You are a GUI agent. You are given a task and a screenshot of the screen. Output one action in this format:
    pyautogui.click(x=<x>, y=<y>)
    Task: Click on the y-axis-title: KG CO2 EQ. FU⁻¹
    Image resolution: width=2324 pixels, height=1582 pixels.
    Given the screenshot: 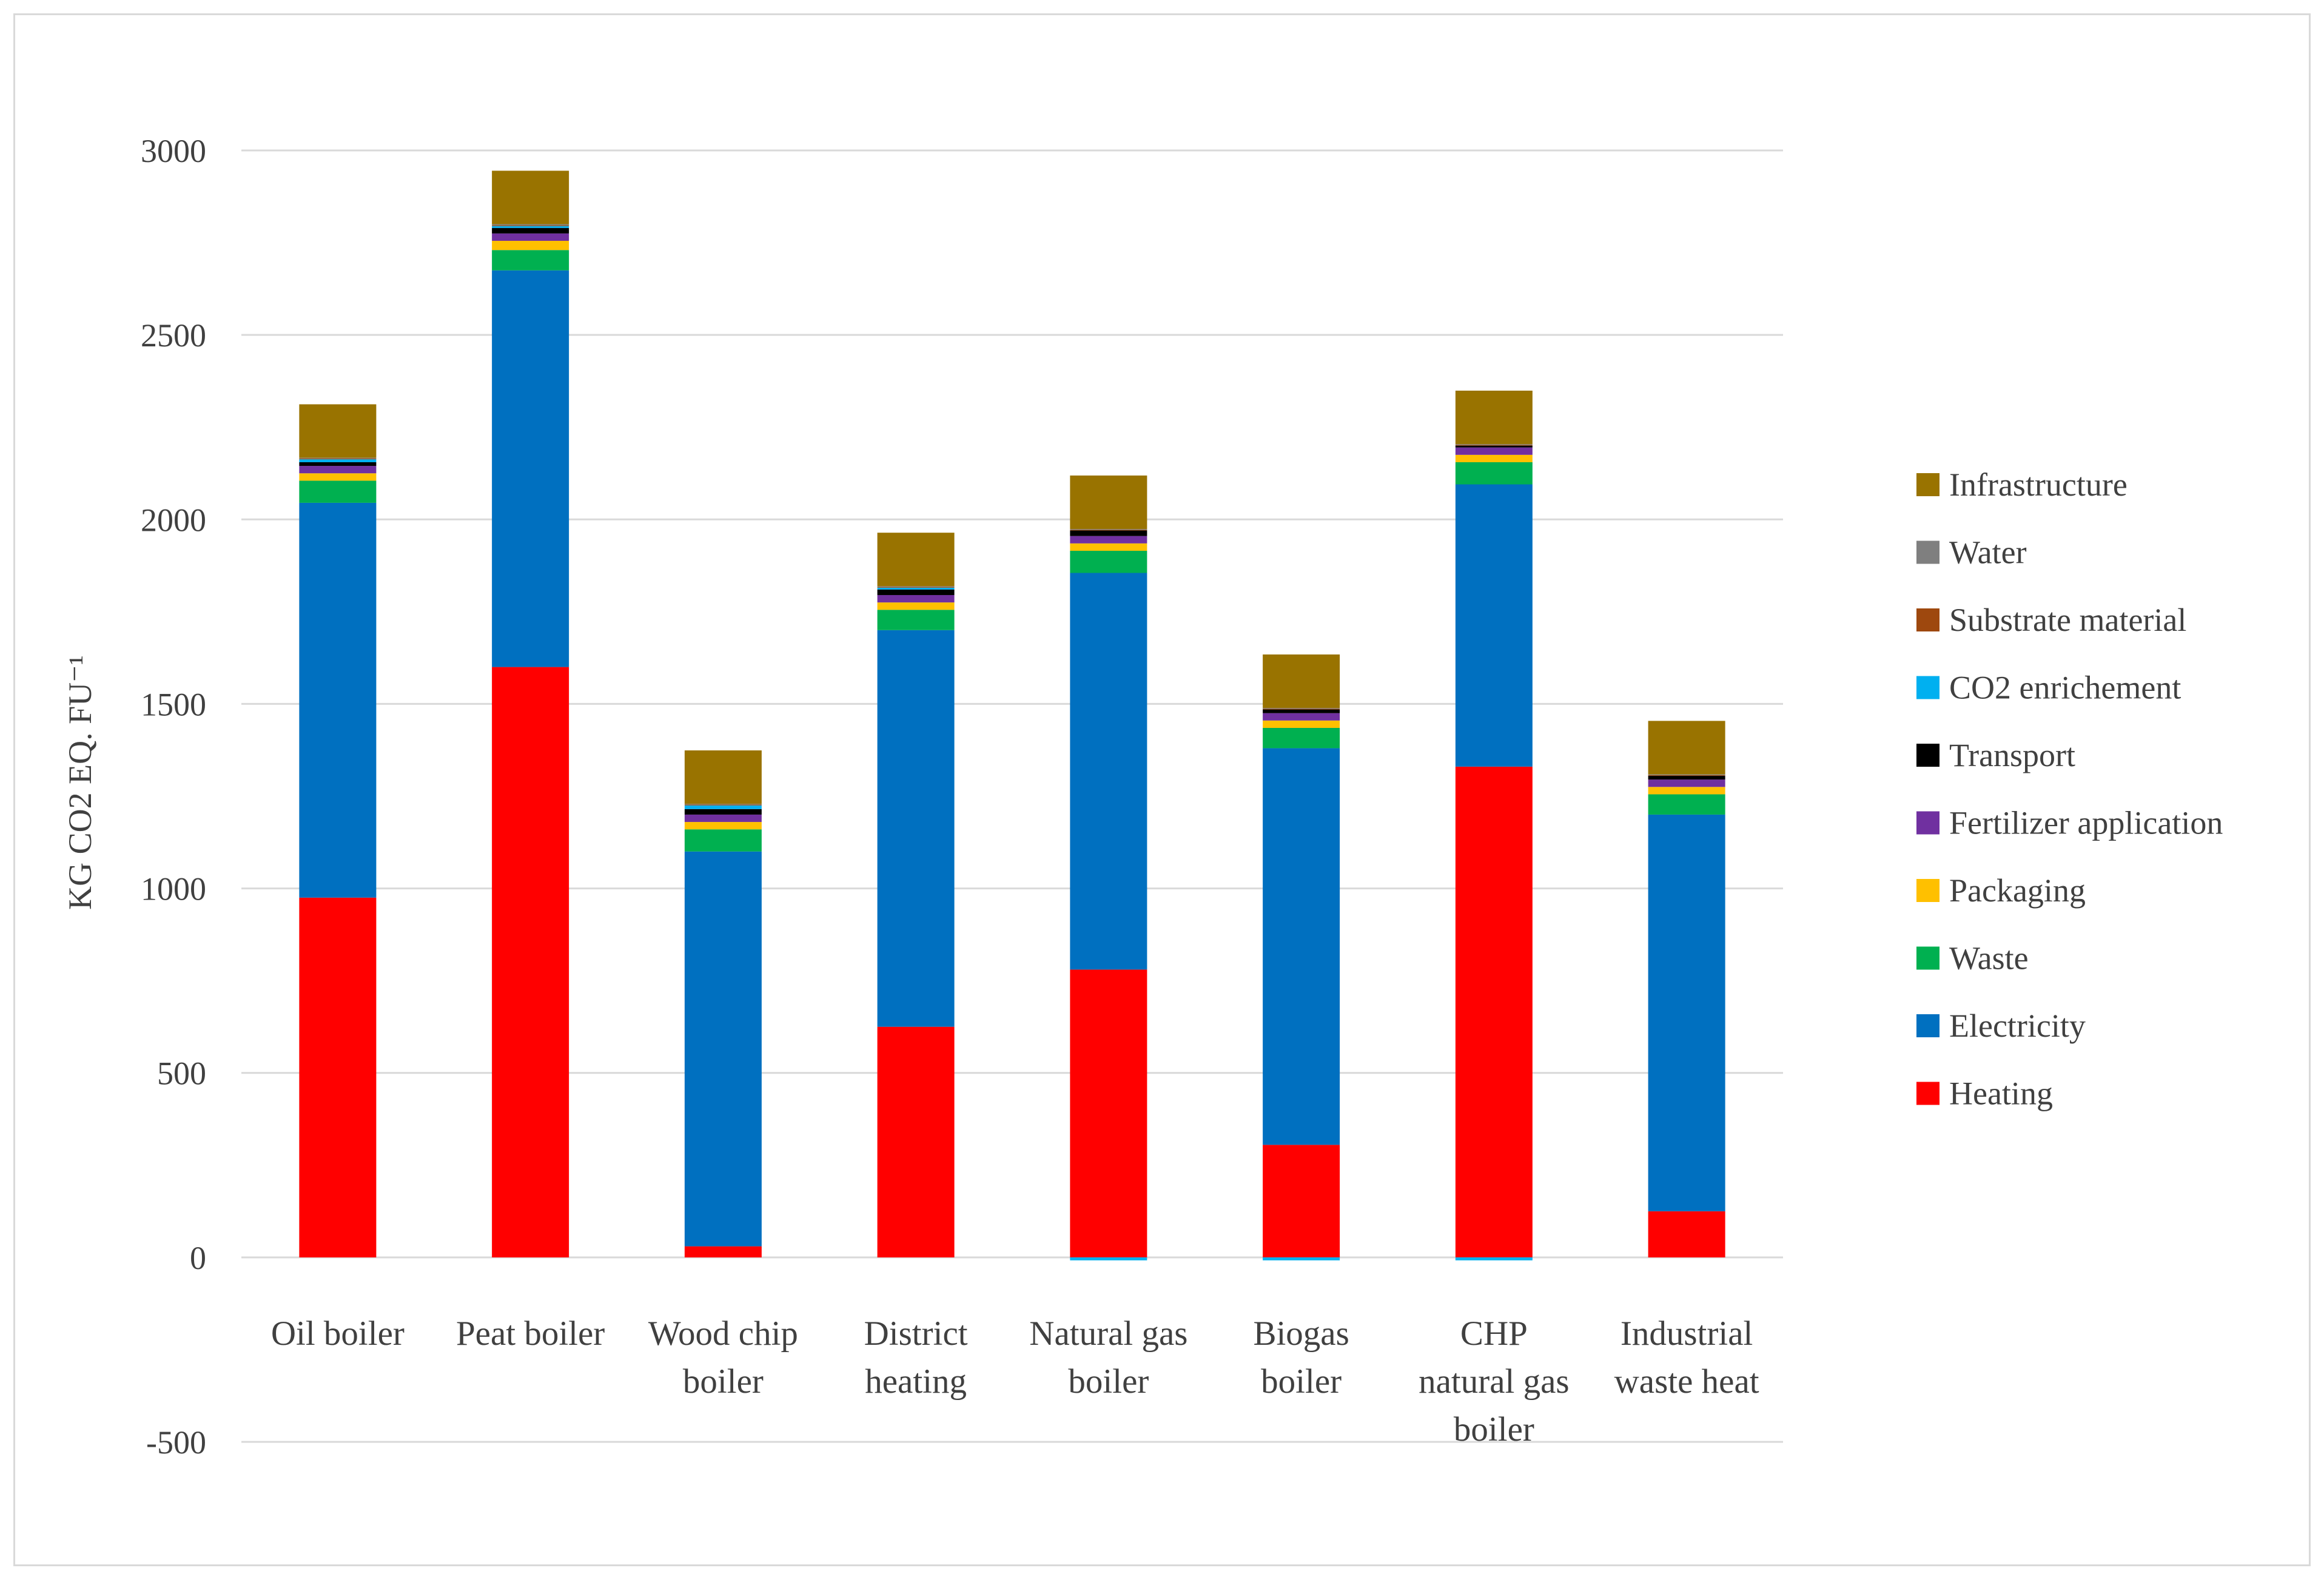 What is the action you would take?
    pyautogui.click(x=80, y=782)
    